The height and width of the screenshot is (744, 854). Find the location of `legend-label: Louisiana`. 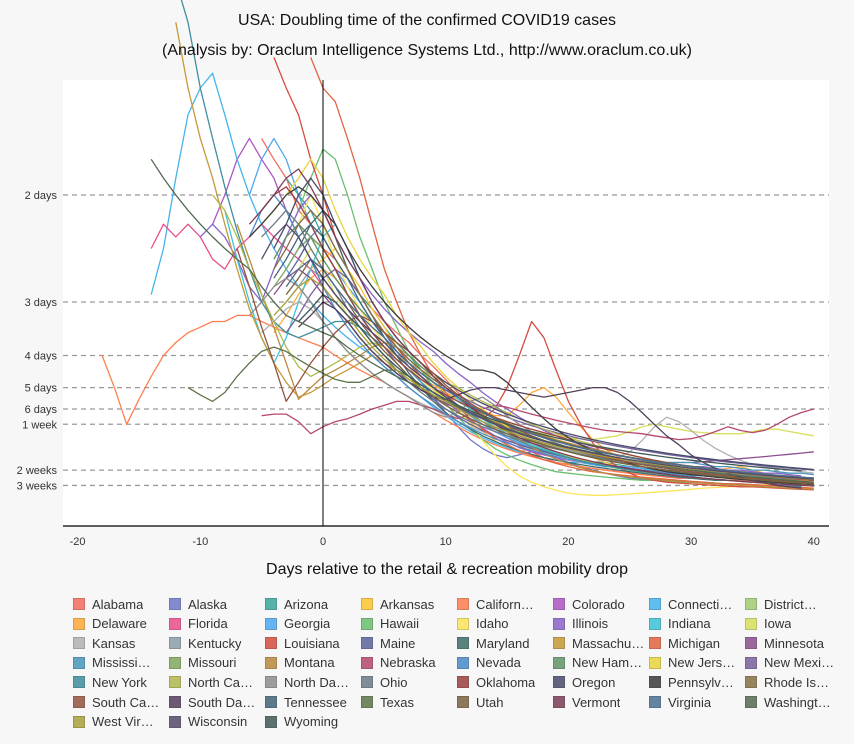

legend-label: Louisiana is located at coordinates (312, 643).